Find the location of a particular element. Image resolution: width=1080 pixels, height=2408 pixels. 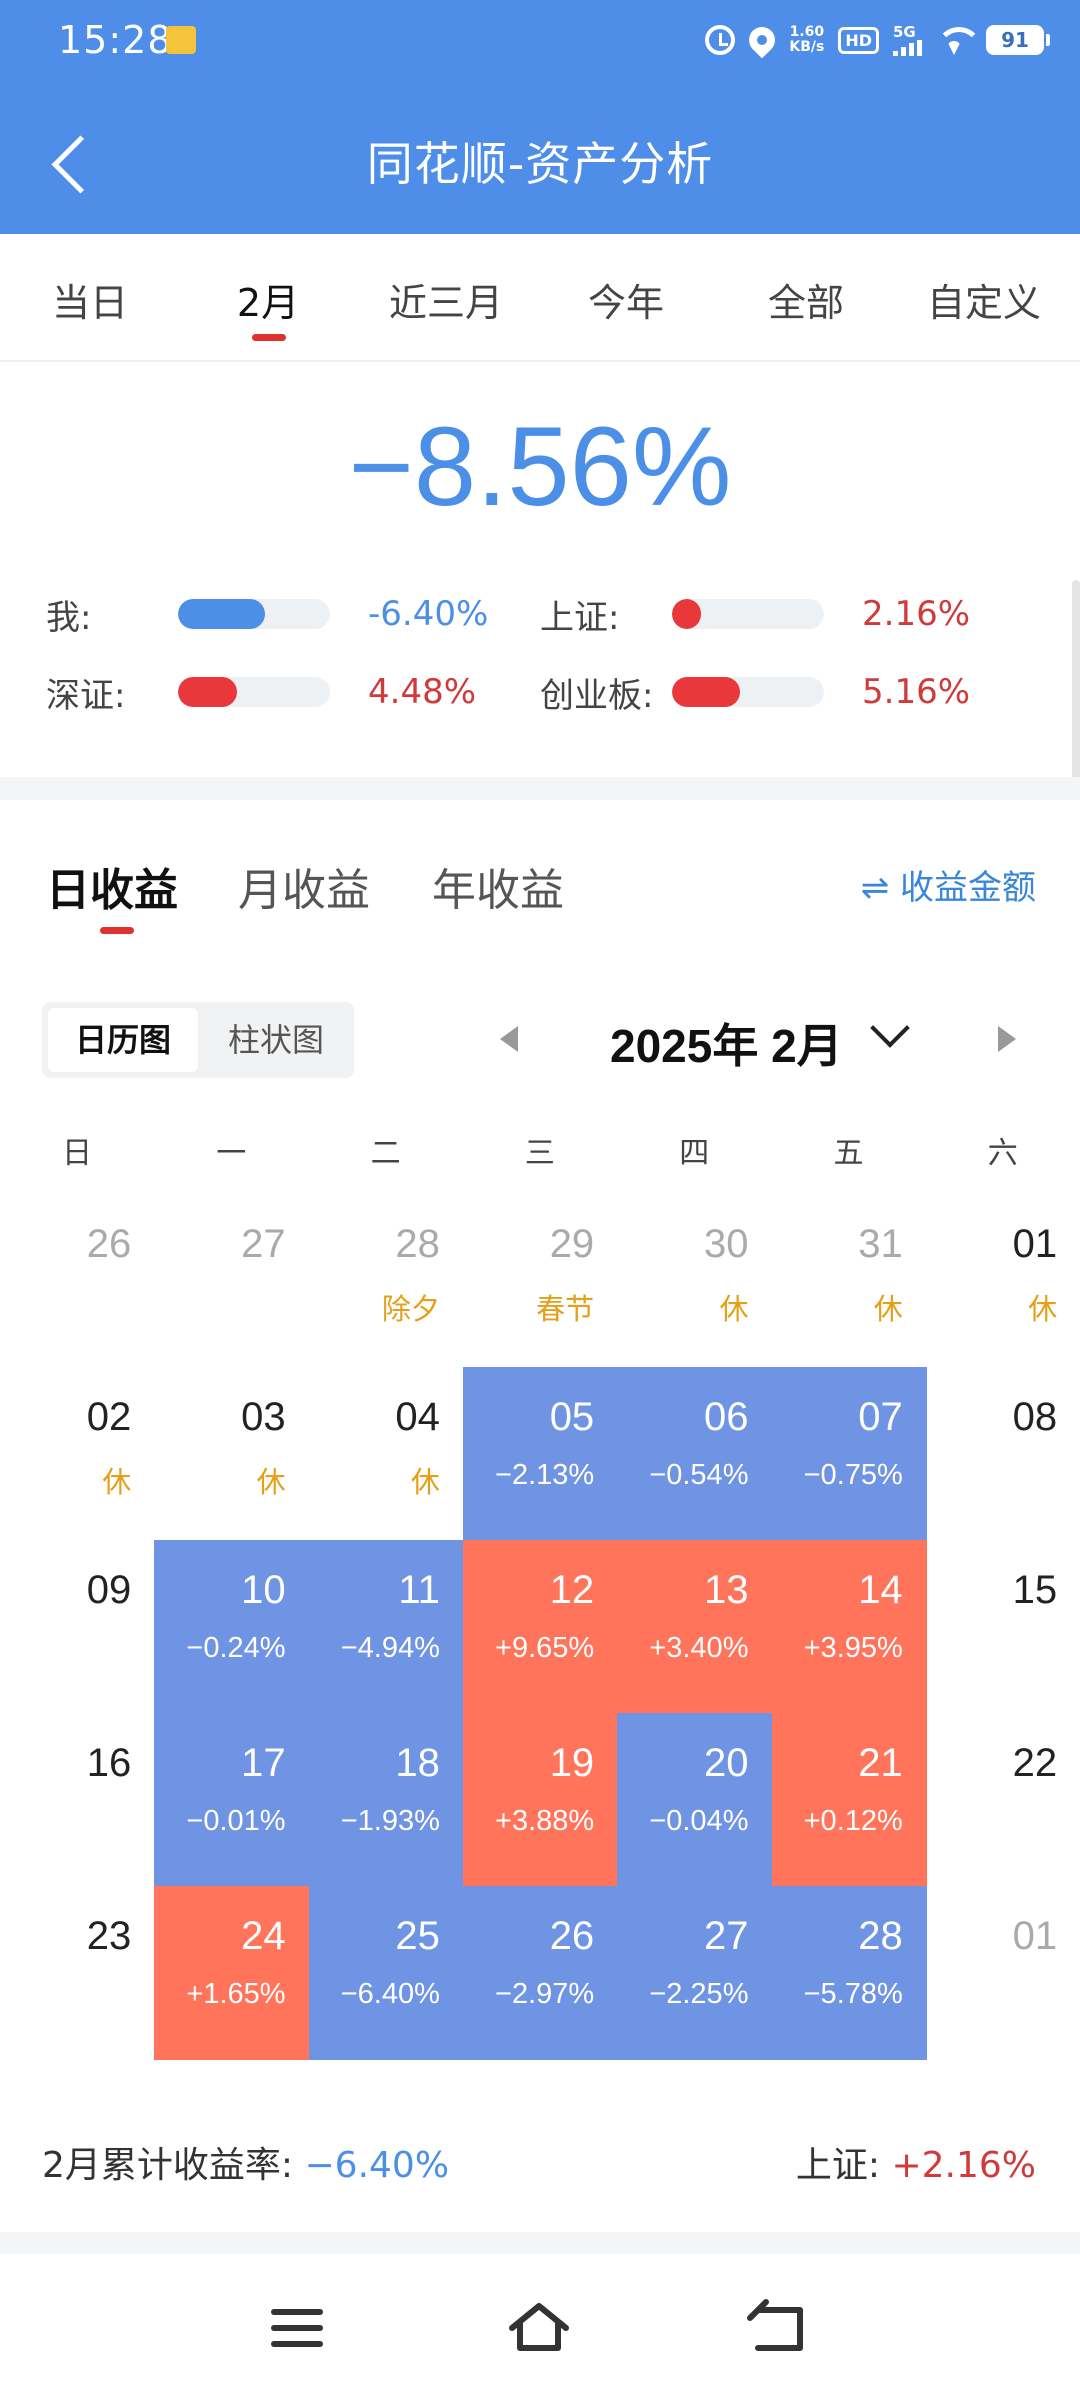

calendar-day-number: 28 is located at coordinates (417, 1244).